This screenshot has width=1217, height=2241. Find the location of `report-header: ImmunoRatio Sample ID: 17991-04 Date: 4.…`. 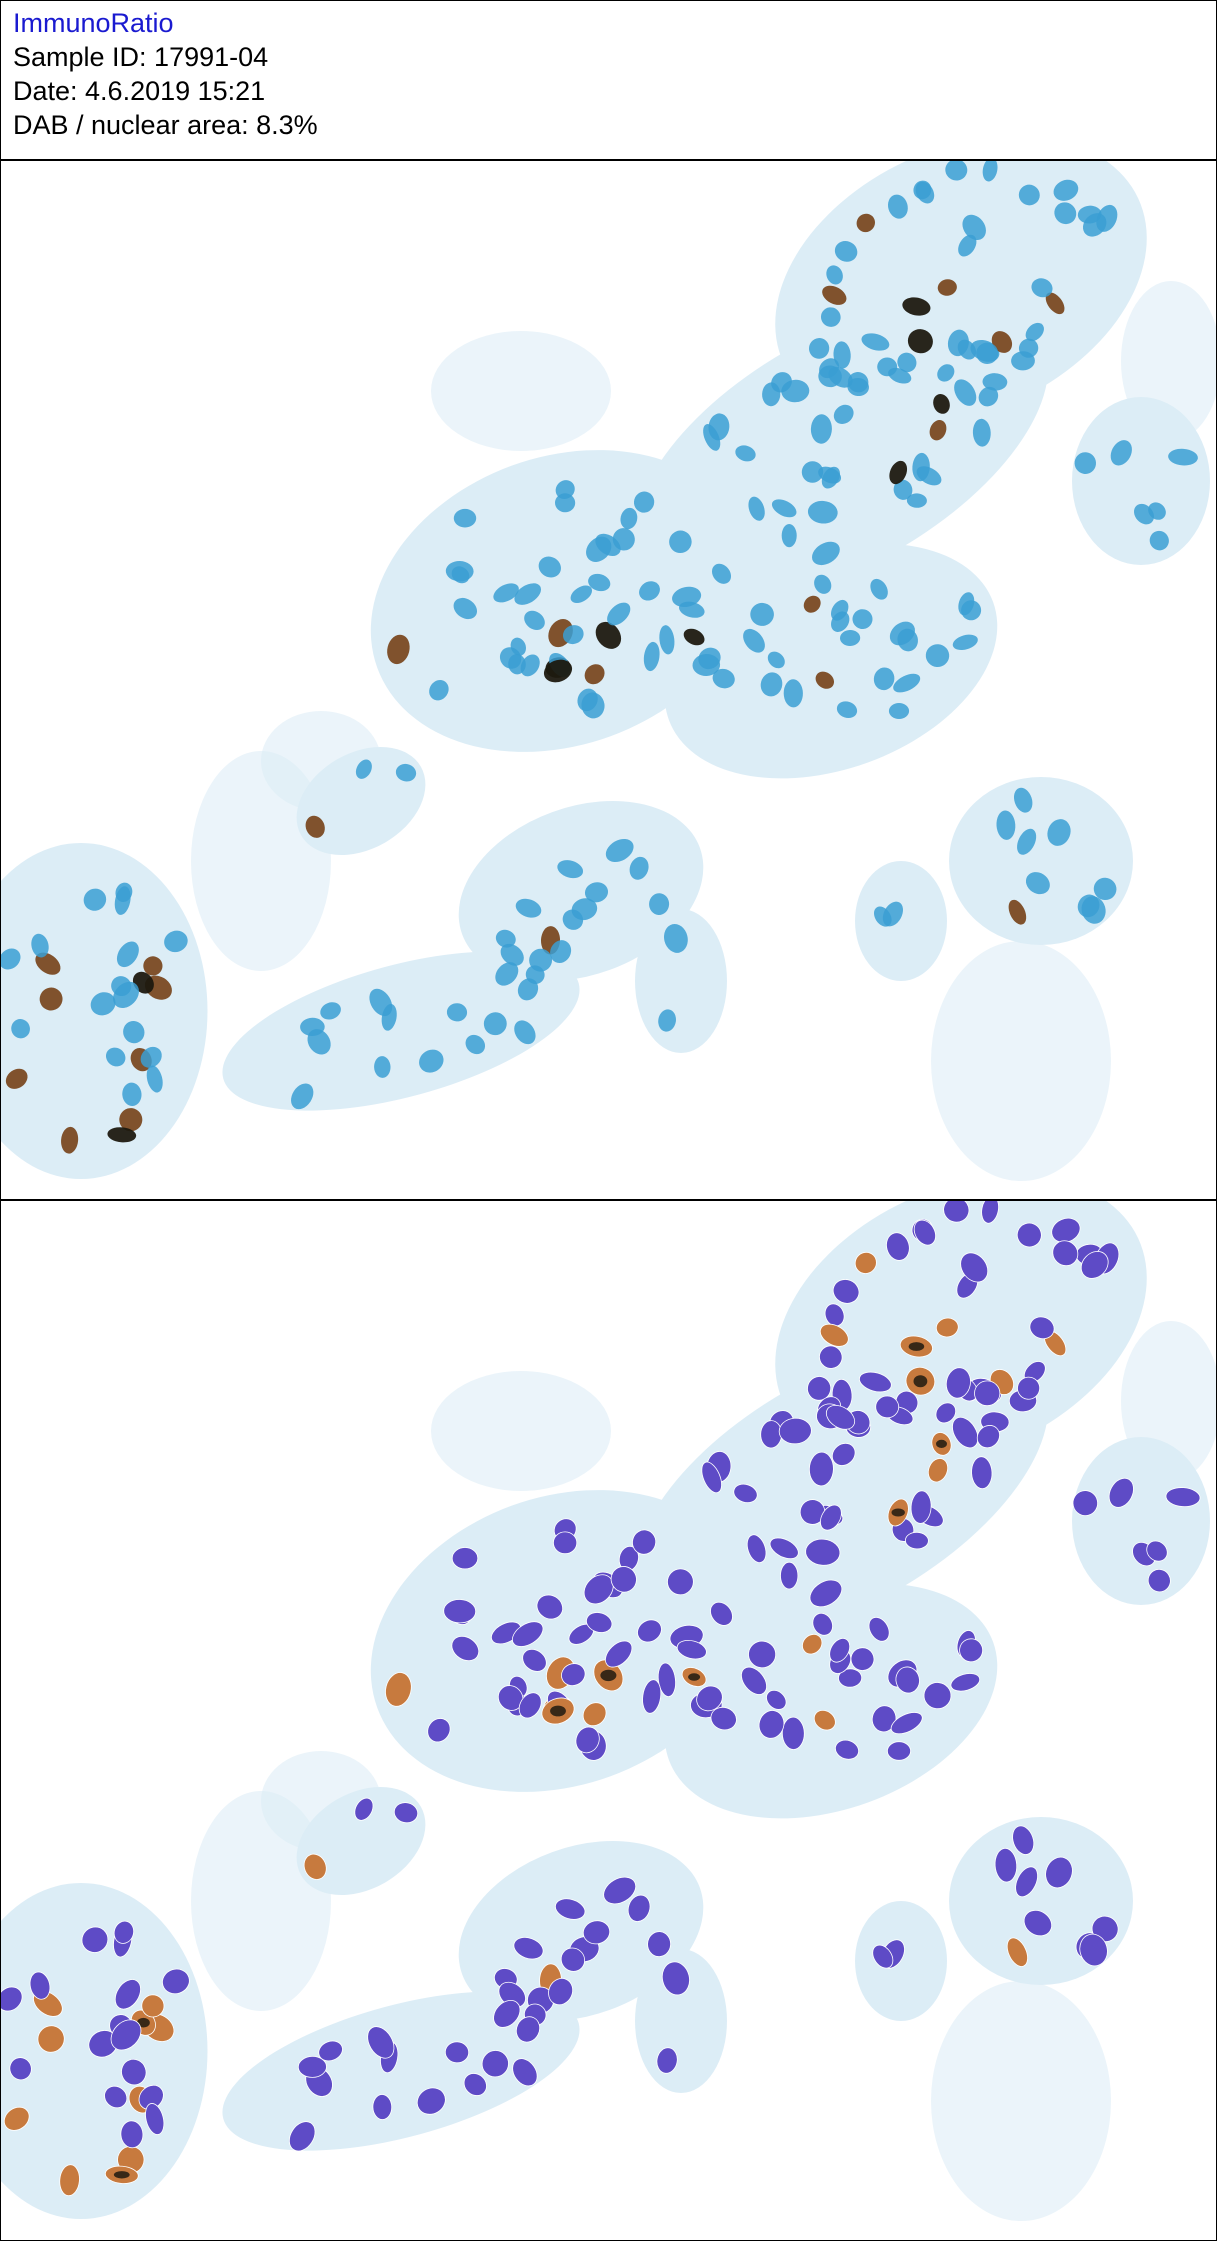

report-header: ImmunoRatio Sample ID: 17991-04 Date: 4.… is located at coordinates (608, 81).